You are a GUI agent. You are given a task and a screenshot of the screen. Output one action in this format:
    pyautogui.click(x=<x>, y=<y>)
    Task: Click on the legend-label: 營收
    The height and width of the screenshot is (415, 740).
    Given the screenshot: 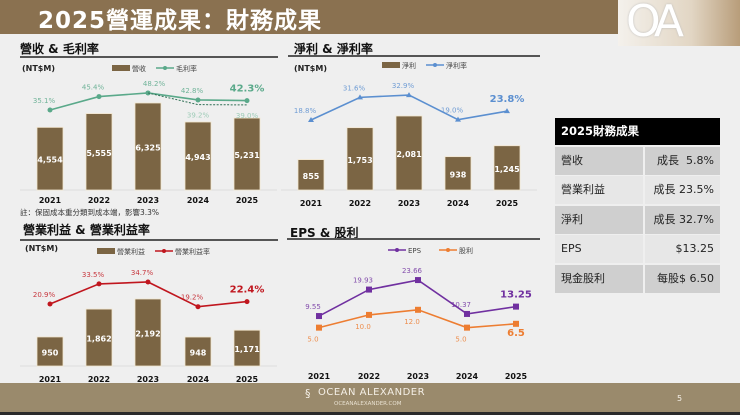 What is the action you would take?
    pyautogui.click(x=139, y=68)
    